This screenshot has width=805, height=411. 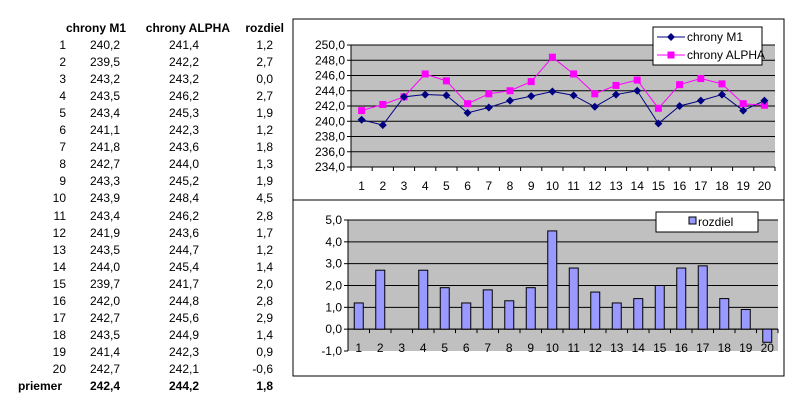 I want to click on row-index: 9, so click(x=62, y=181).